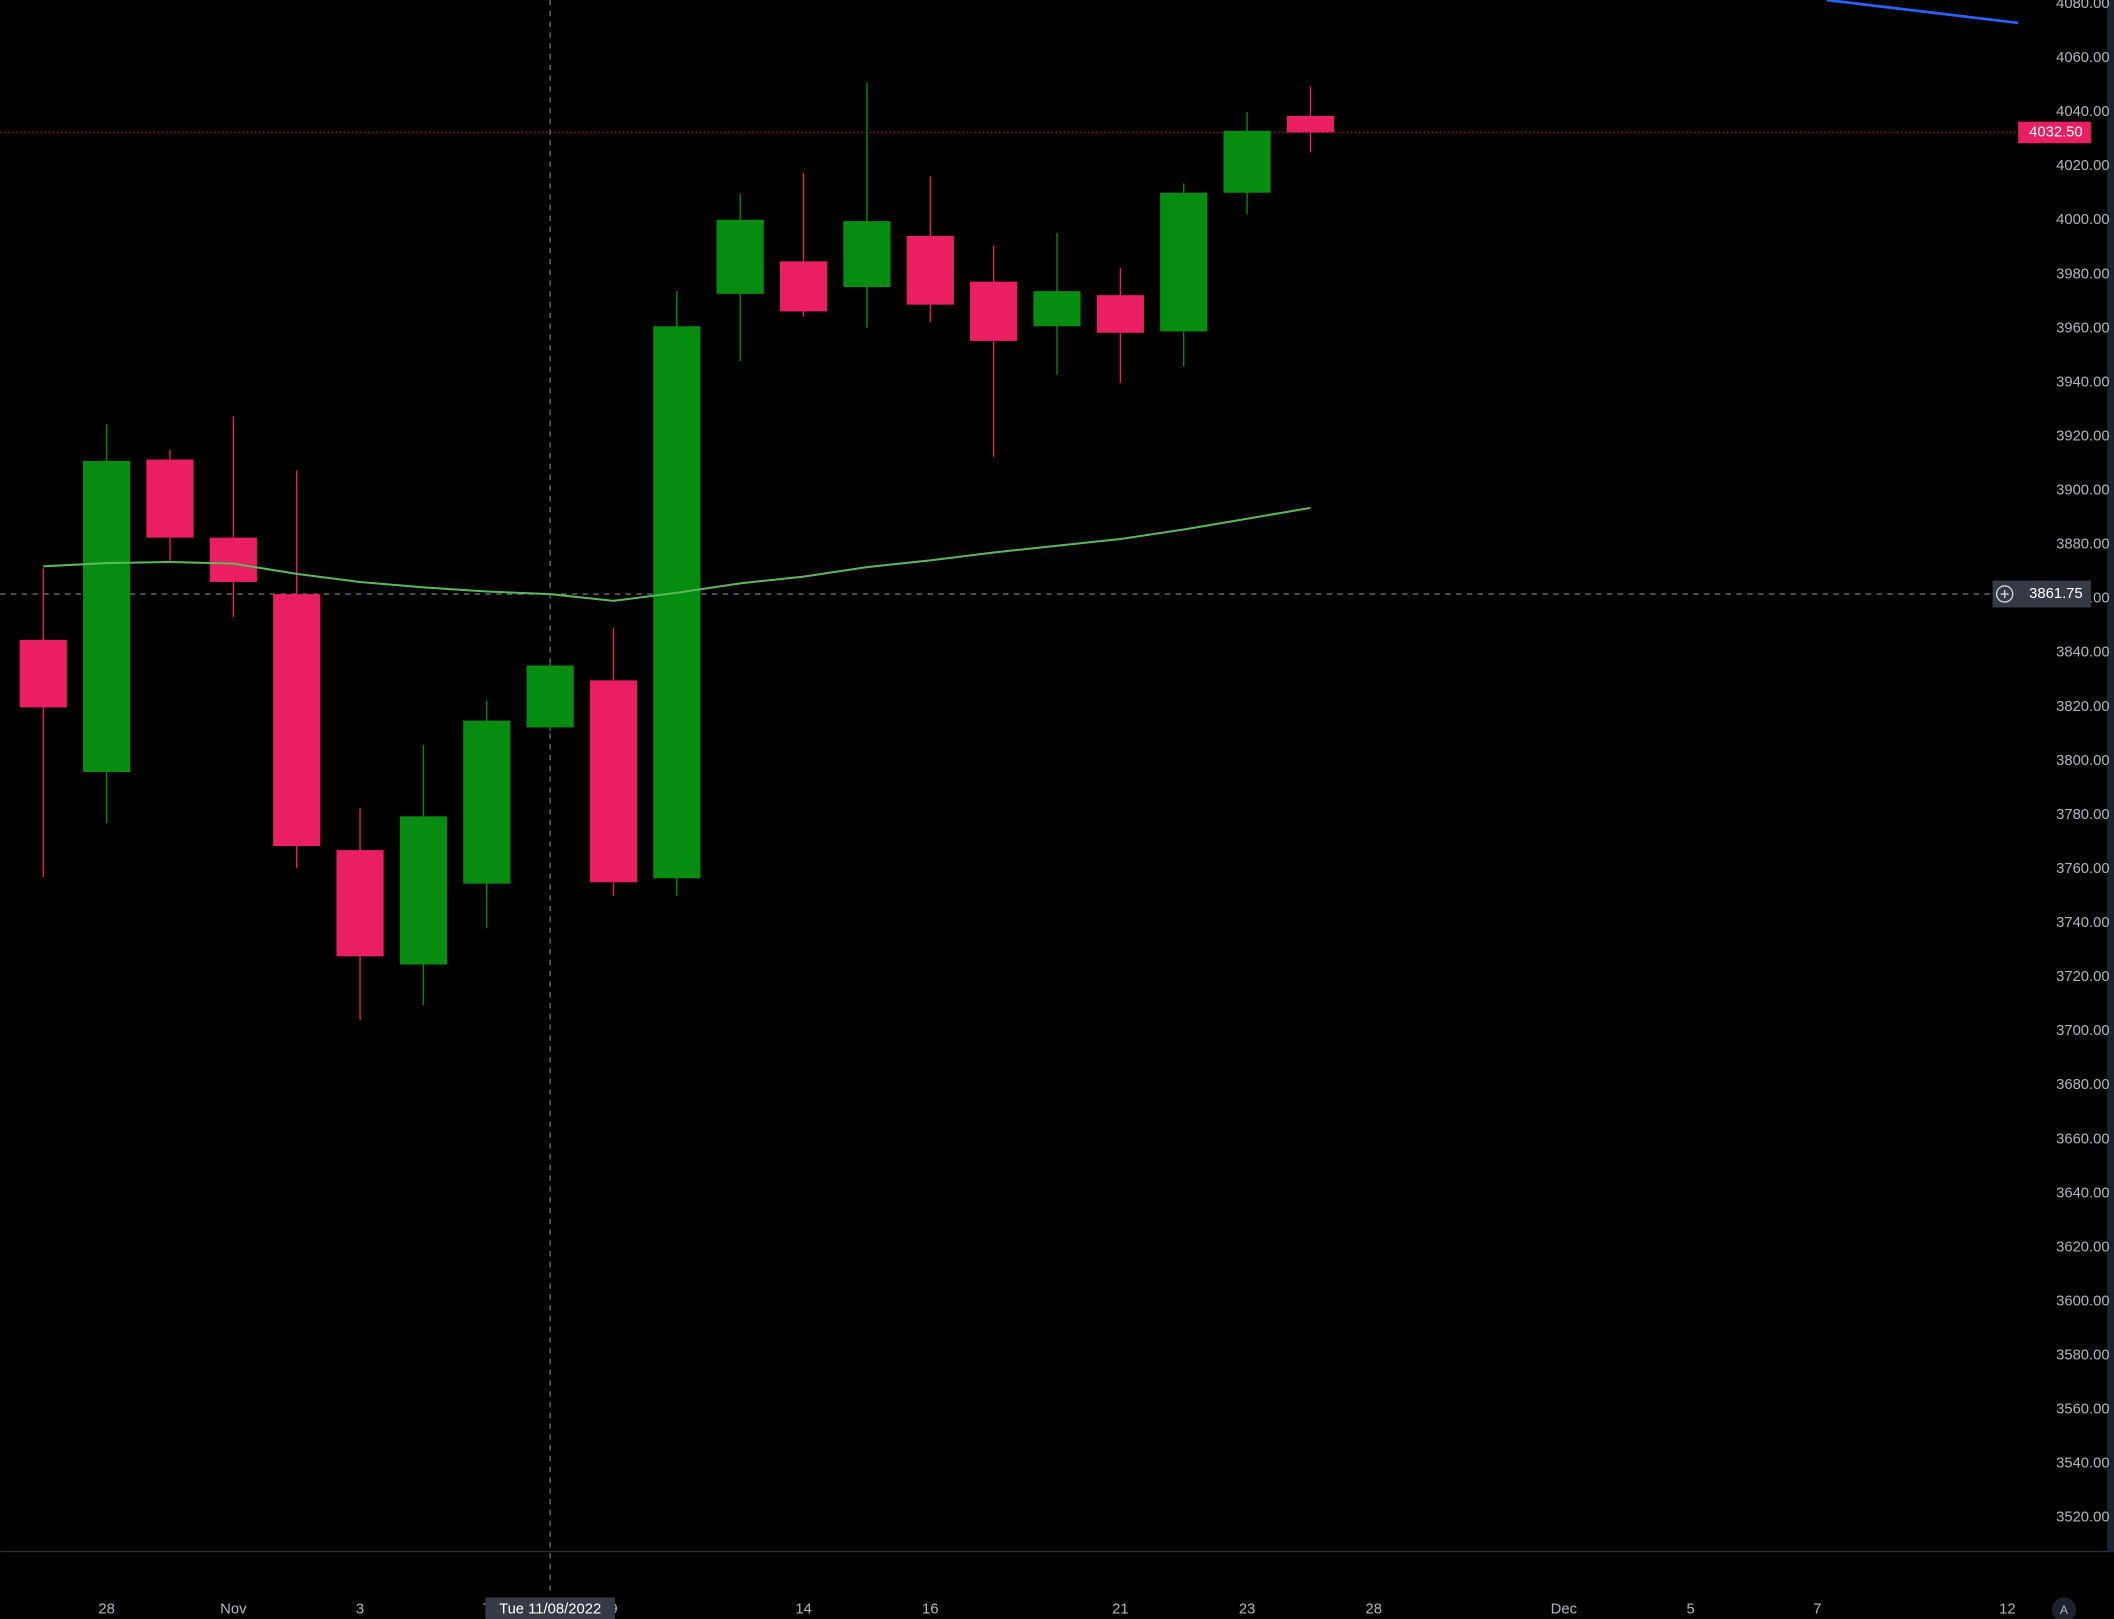  What do you see at coordinates (2083, 382) in the screenshot?
I see `y-tick-label: 3940.00` at bounding box center [2083, 382].